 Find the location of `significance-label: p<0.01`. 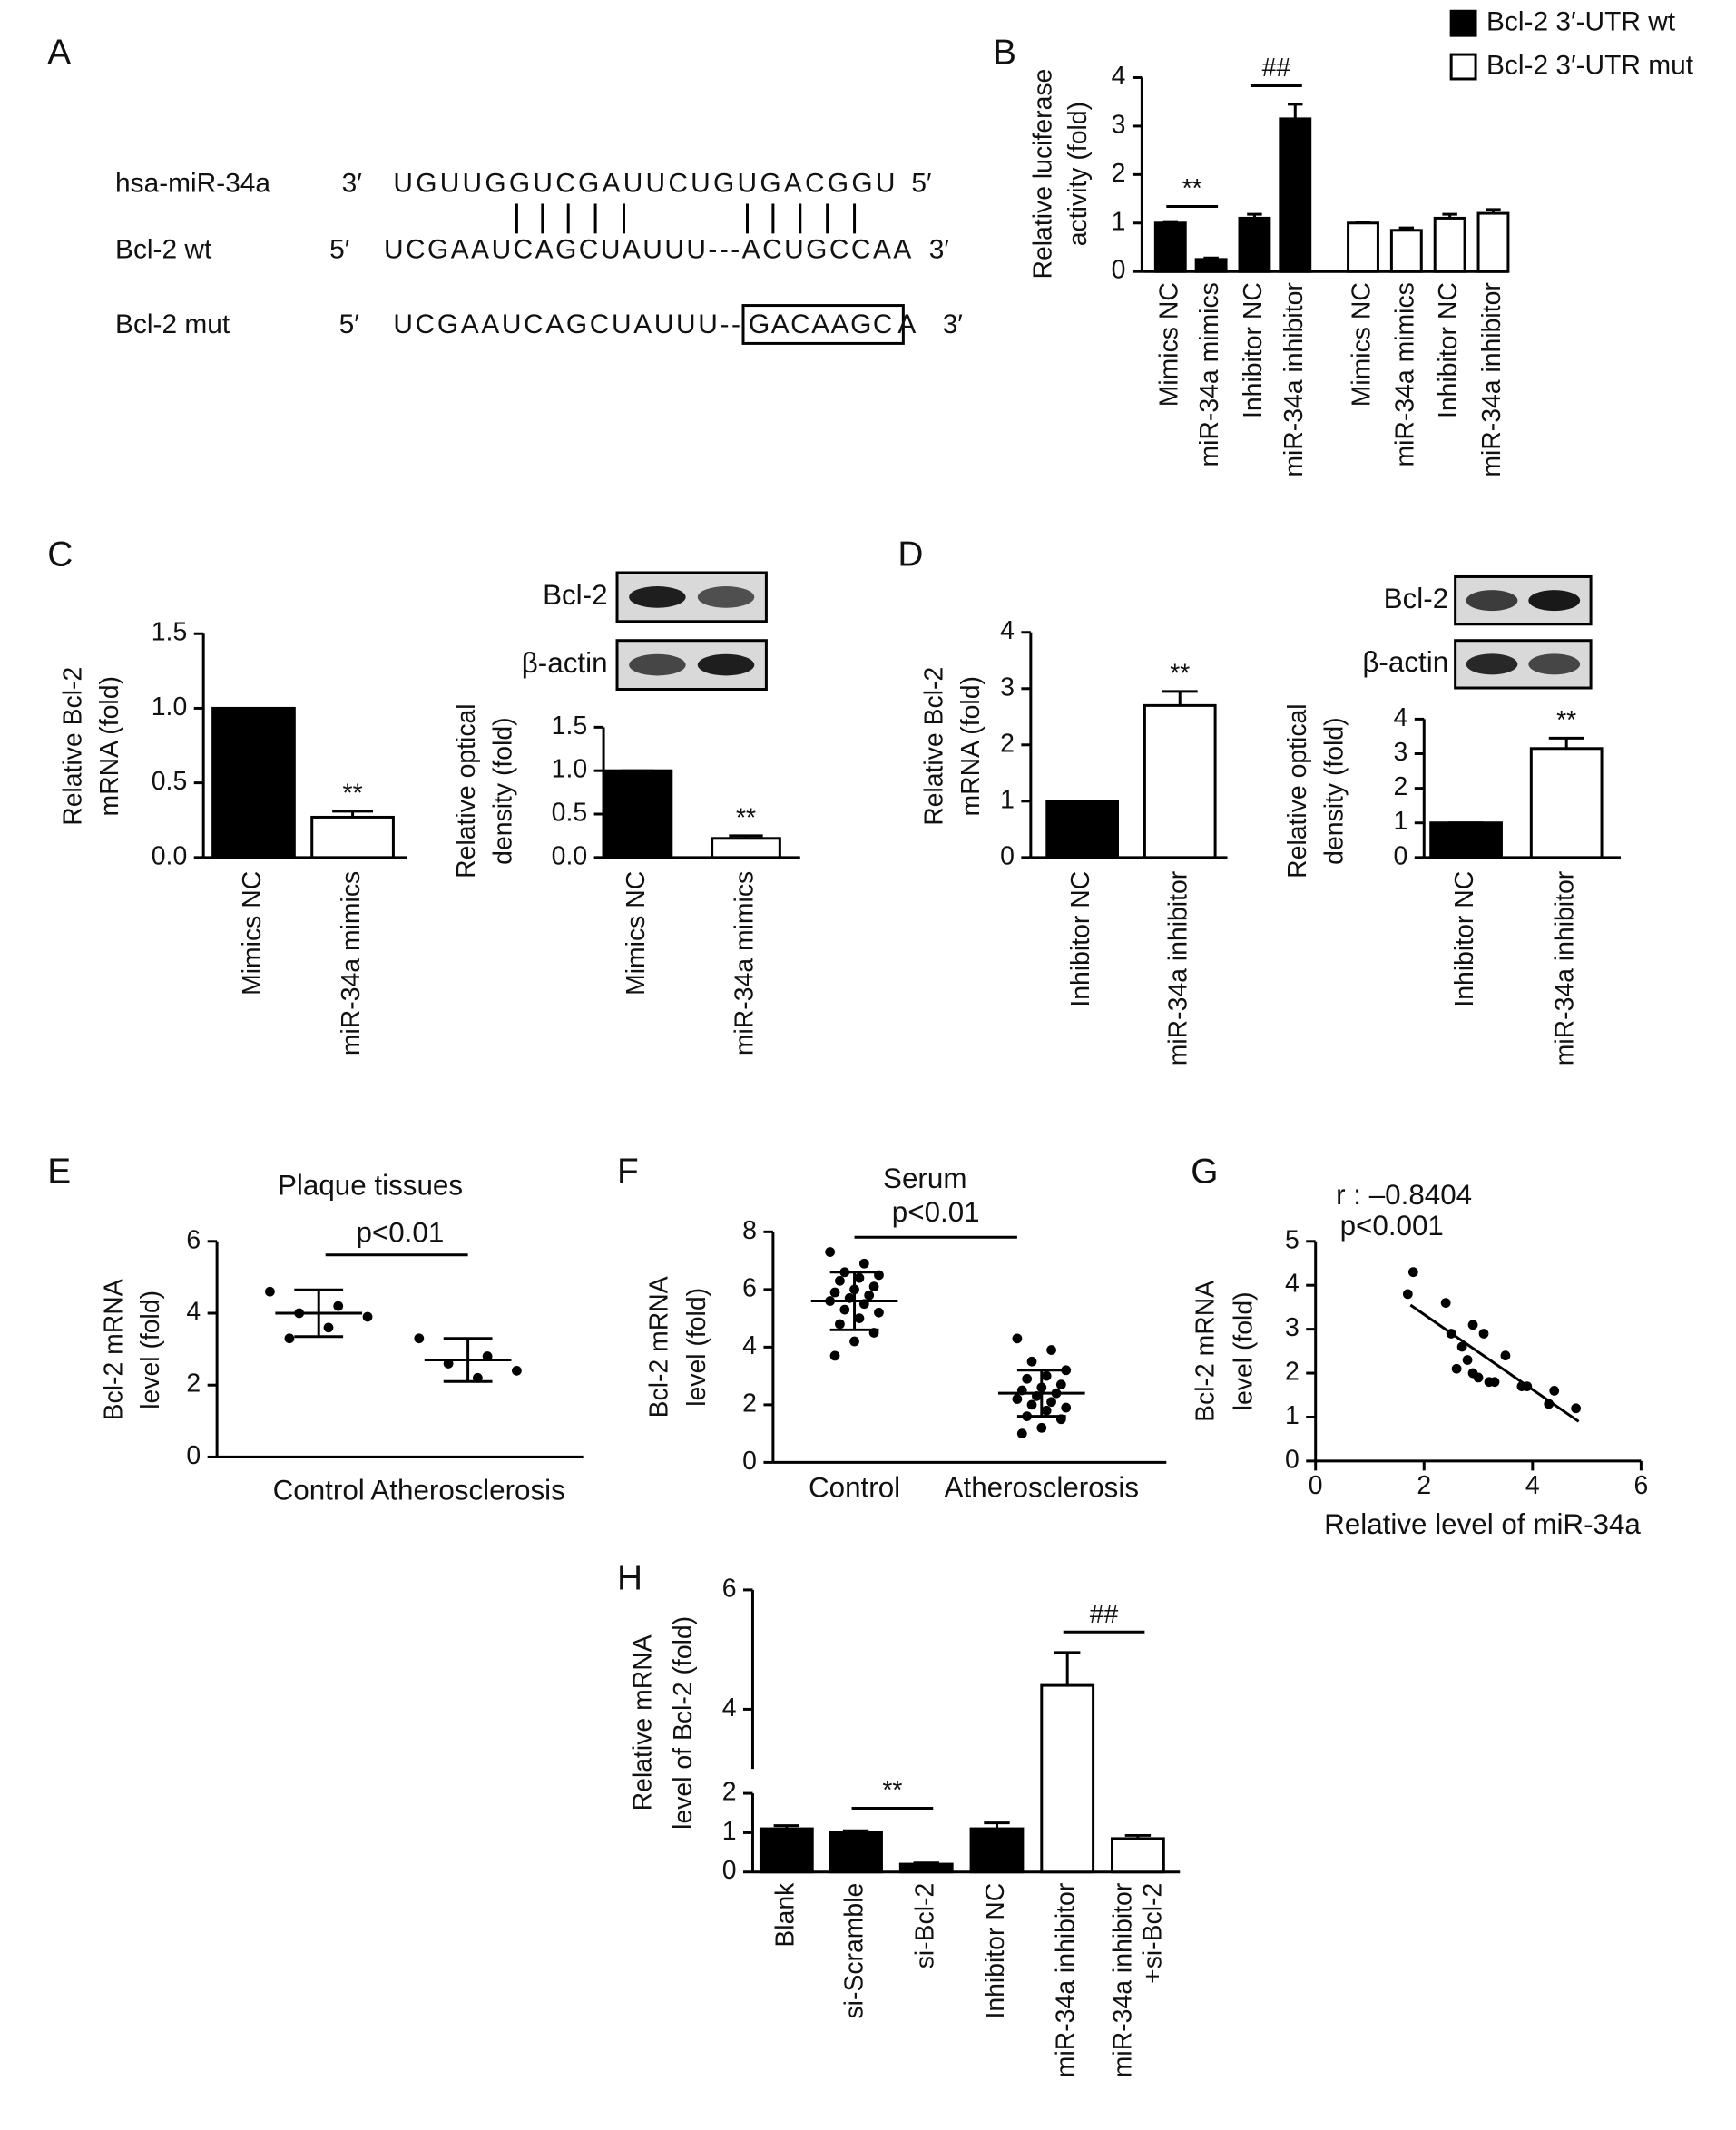

significance-label: p<0.01 is located at coordinates (400, 1233).